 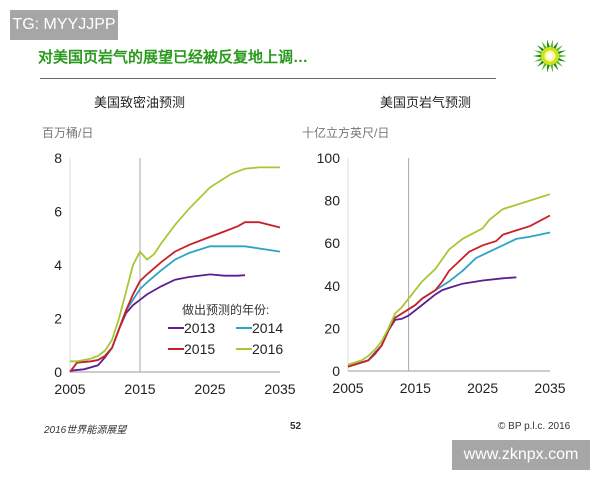 What do you see at coordinates (296, 426) in the screenshot?
I see `footer-page-number: 52` at bounding box center [296, 426].